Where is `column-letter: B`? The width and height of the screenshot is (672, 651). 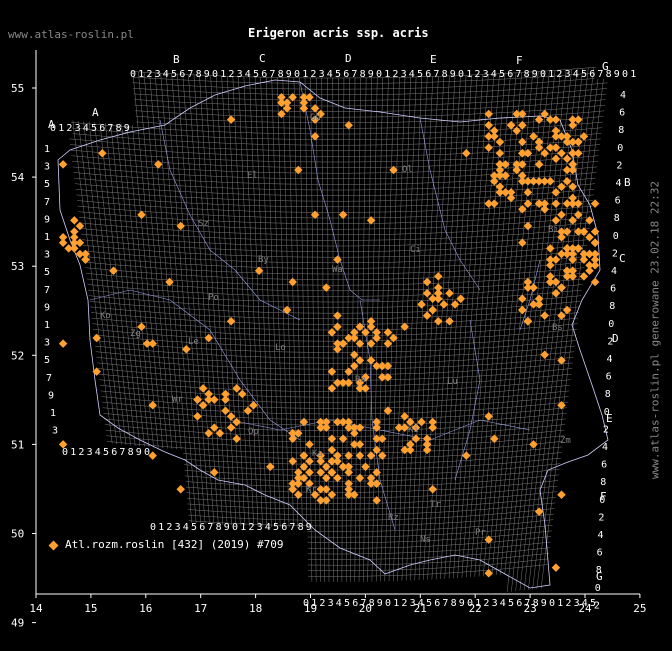 column-letter: B is located at coordinates (176, 59).